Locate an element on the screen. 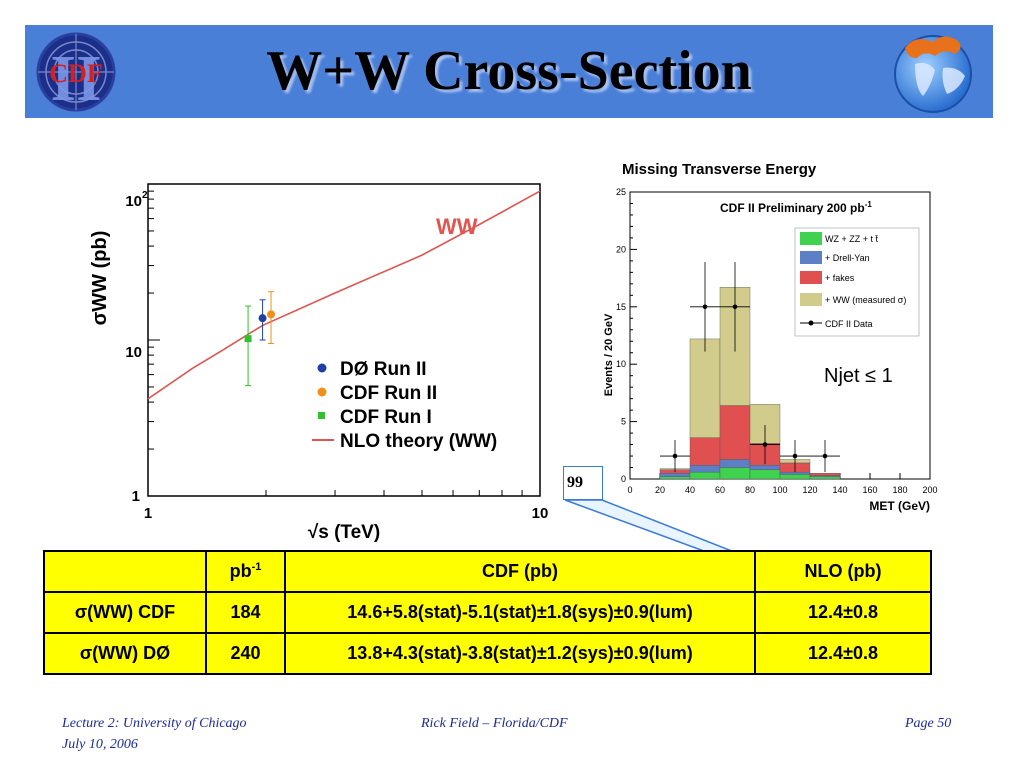 The width and height of the screenshot is (1024, 768). logo-cdf-text: CDF is located at coordinates (75, 73).